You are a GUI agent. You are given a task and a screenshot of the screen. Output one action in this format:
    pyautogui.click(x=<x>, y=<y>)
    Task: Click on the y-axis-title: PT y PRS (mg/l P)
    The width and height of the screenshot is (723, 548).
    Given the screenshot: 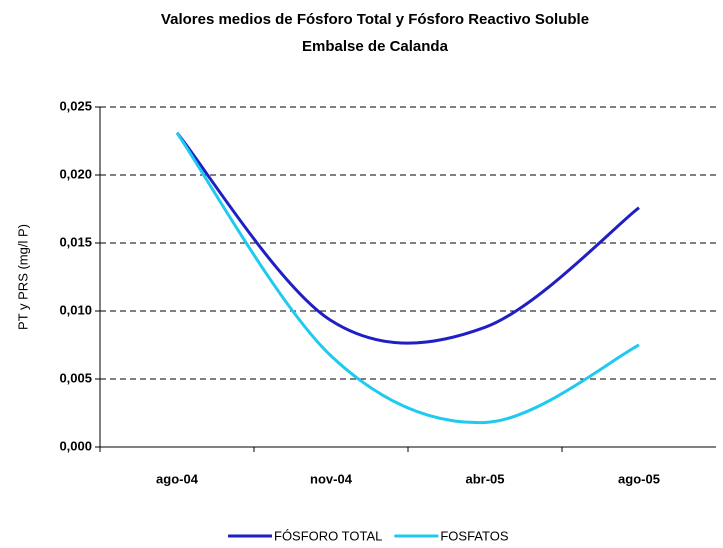 What is the action you would take?
    pyautogui.click(x=22, y=277)
    